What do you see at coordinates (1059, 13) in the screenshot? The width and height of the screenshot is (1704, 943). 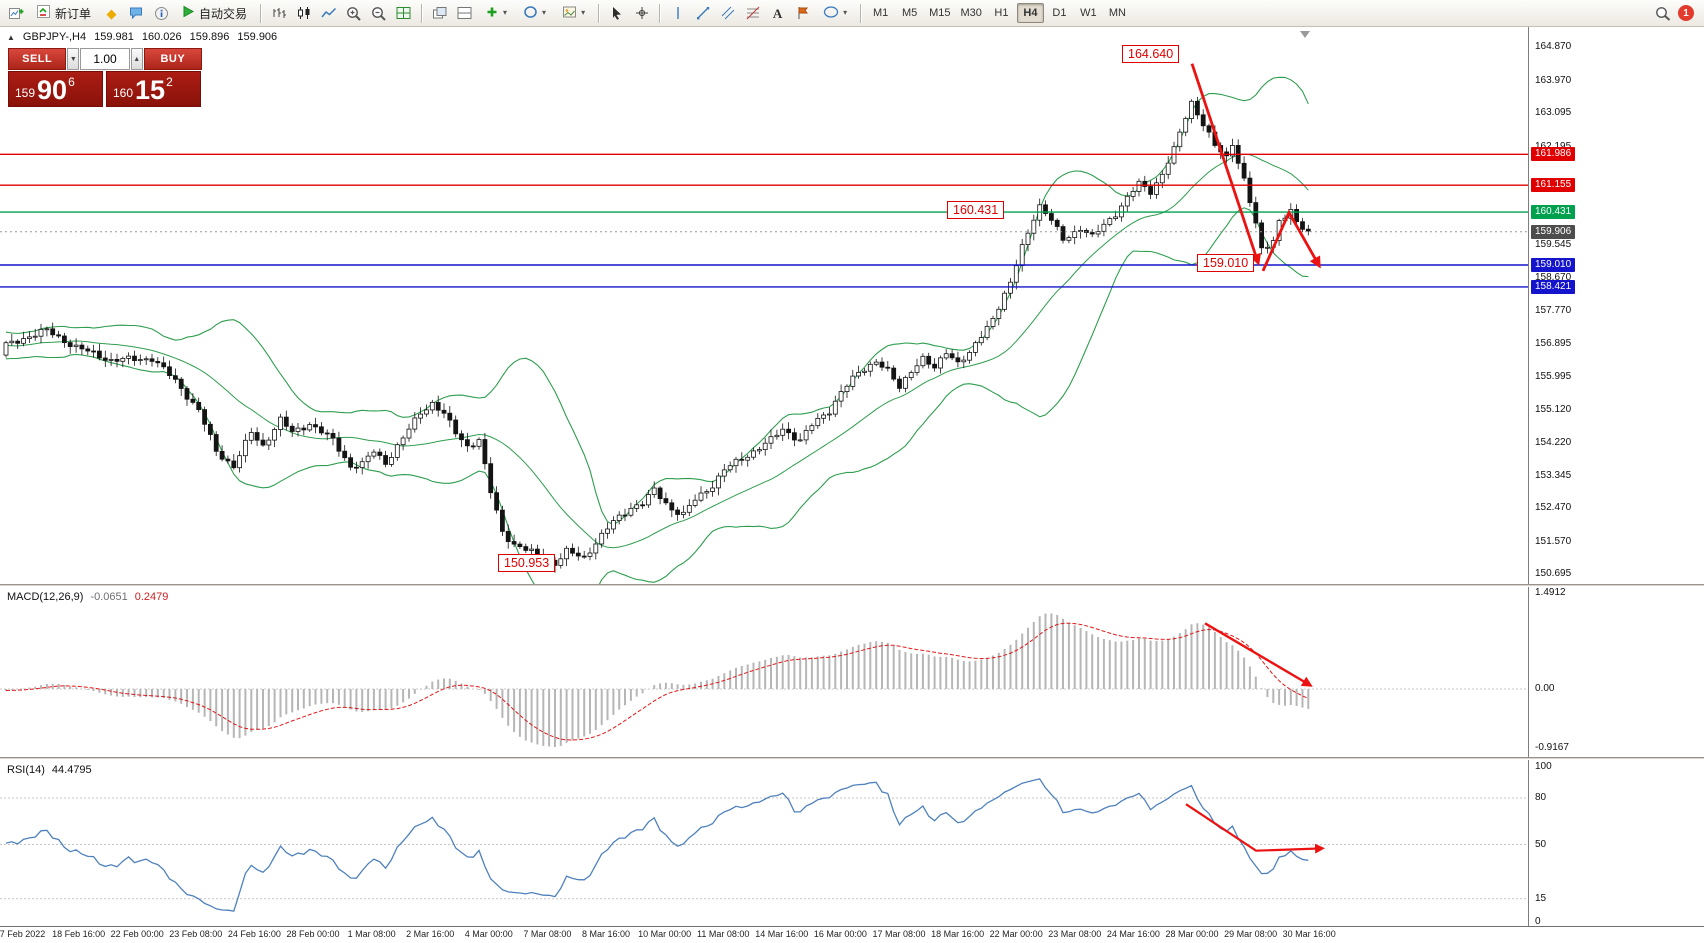 I see `timeframe-d1: D1` at bounding box center [1059, 13].